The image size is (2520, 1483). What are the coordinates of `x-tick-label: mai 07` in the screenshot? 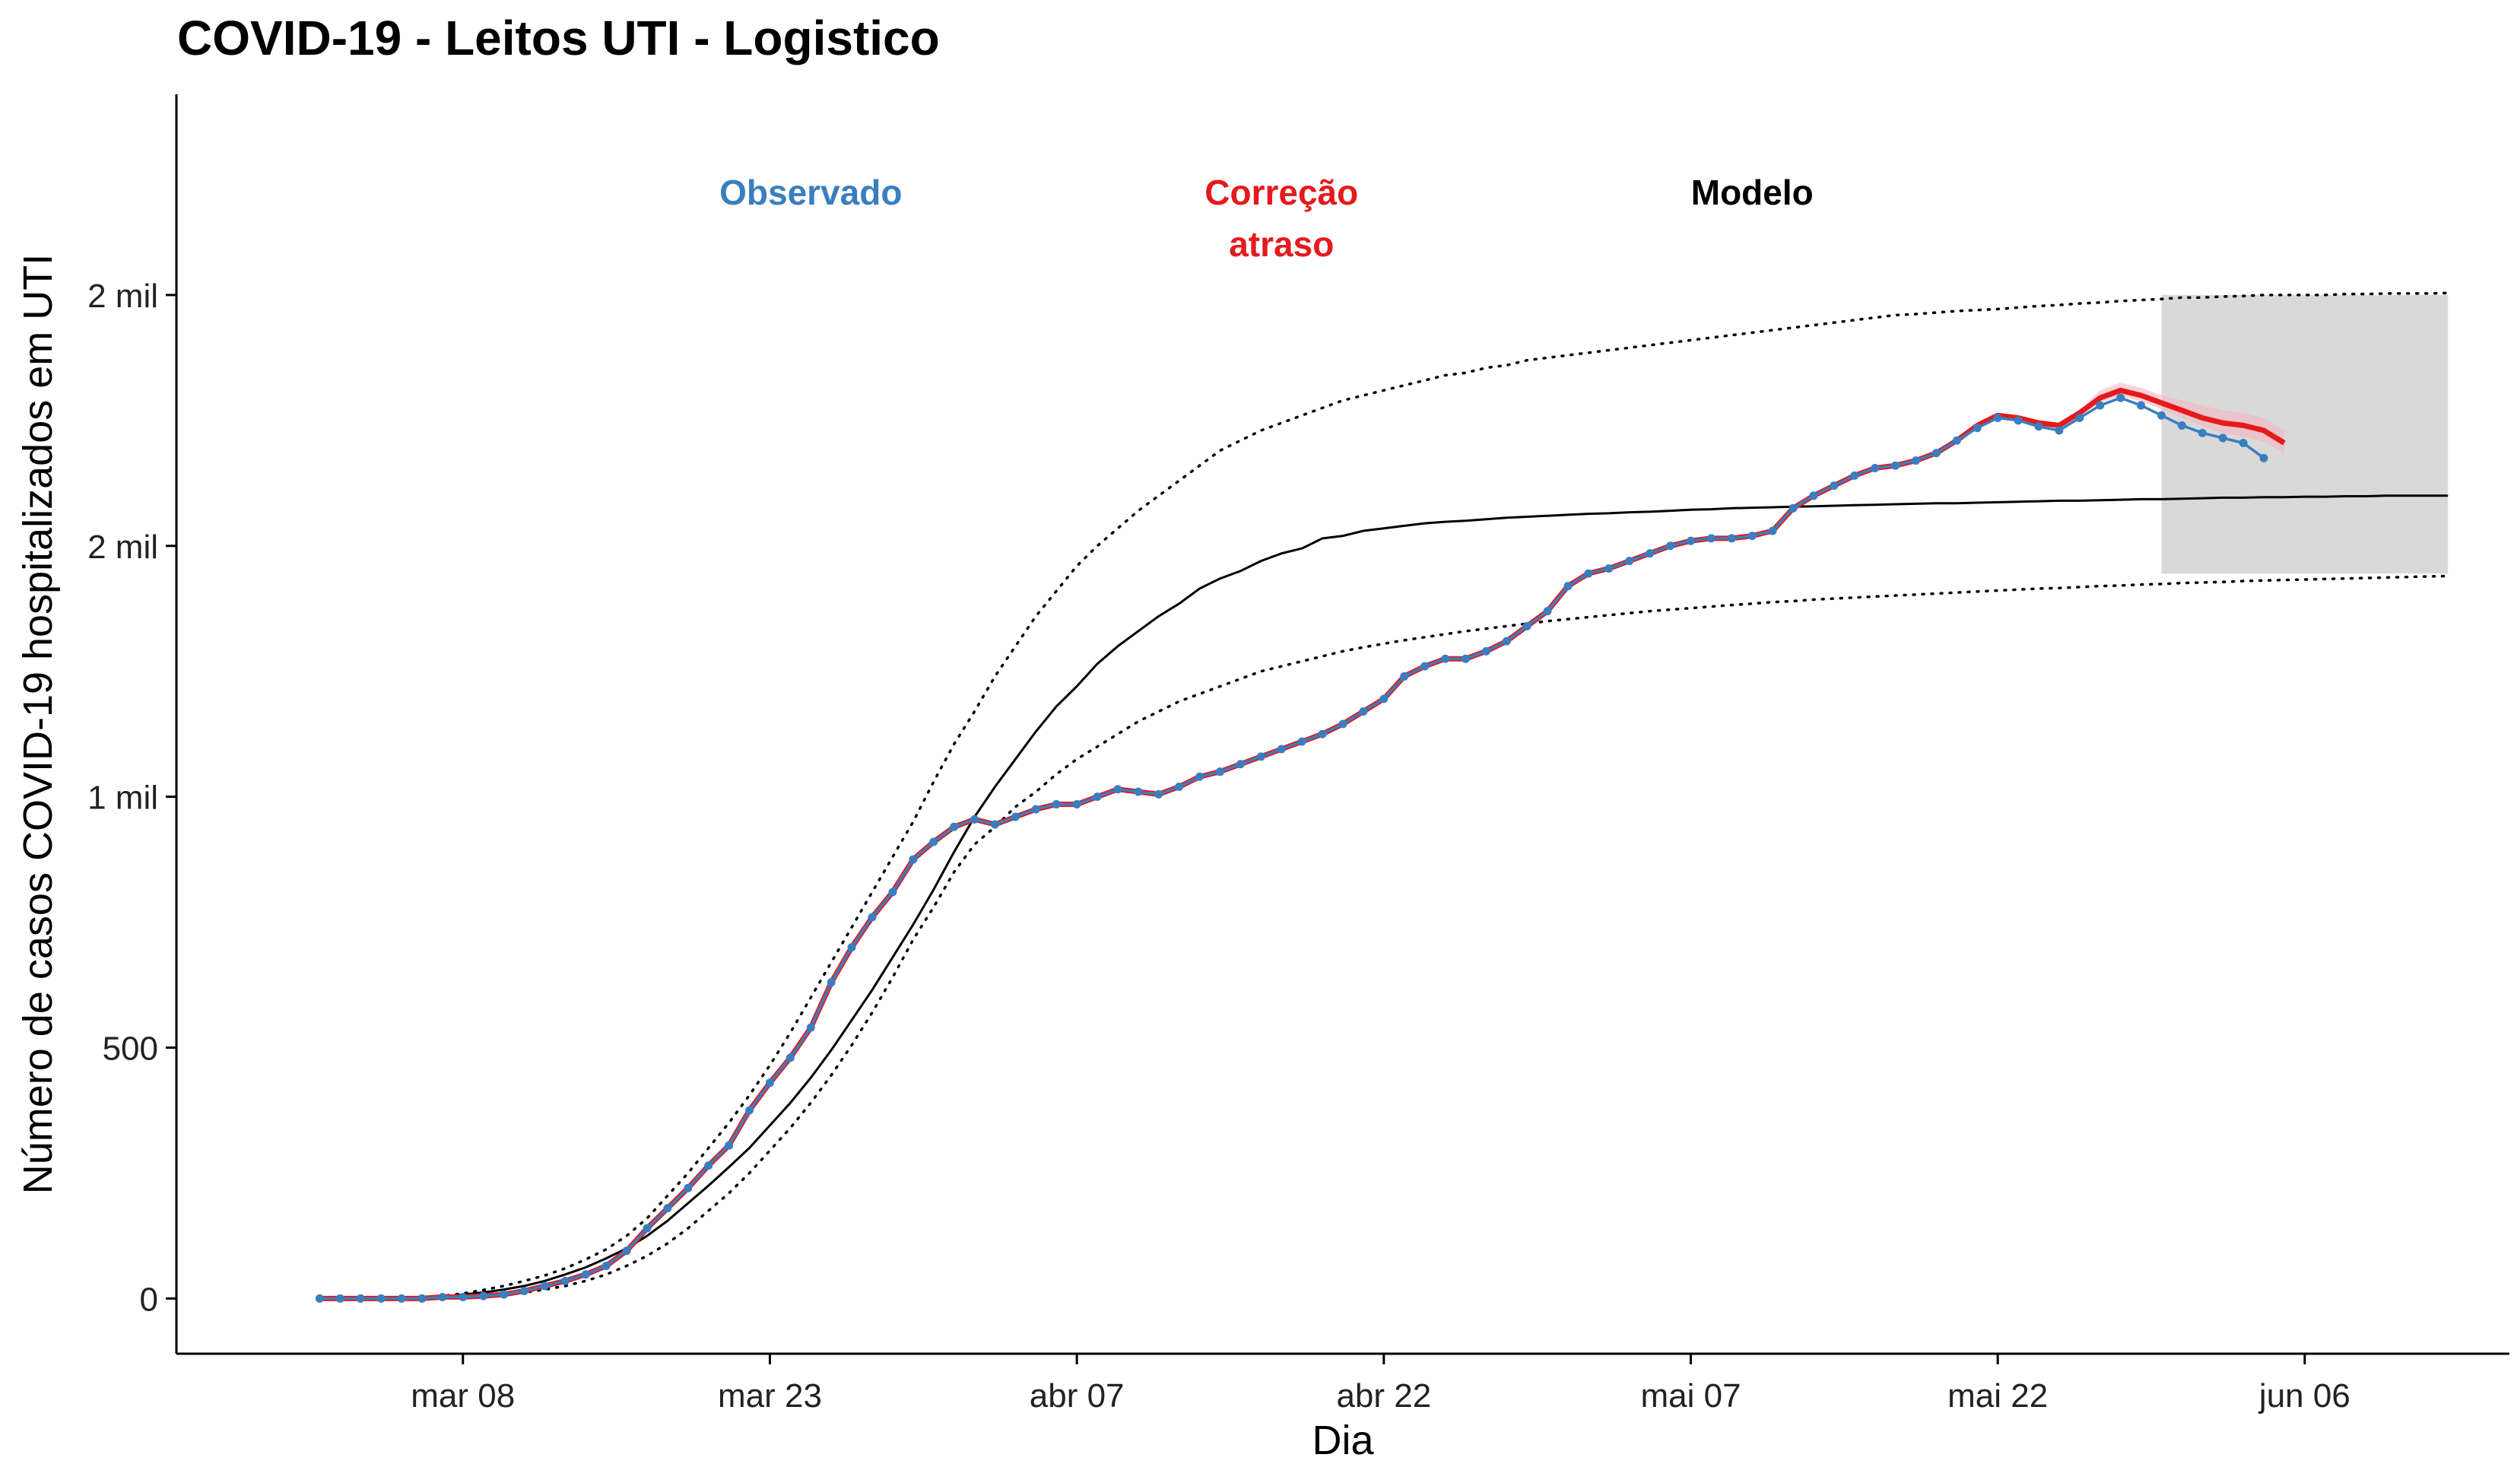 It's located at (1690, 1396).